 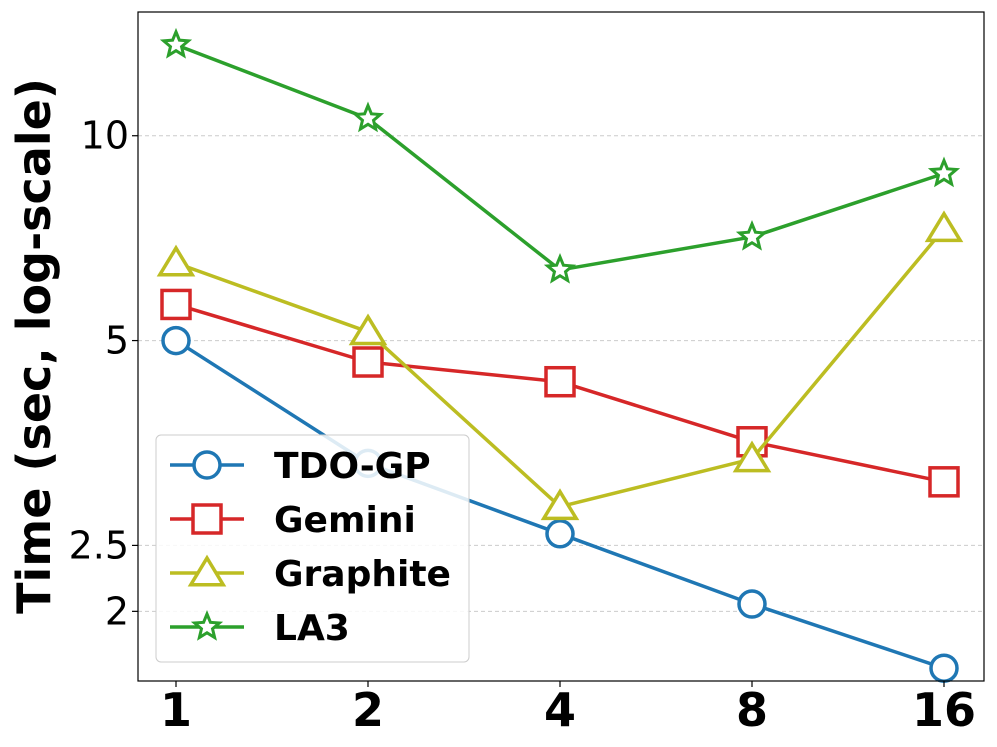 I want to click on x-tick-label: 2, so click(x=368, y=710).